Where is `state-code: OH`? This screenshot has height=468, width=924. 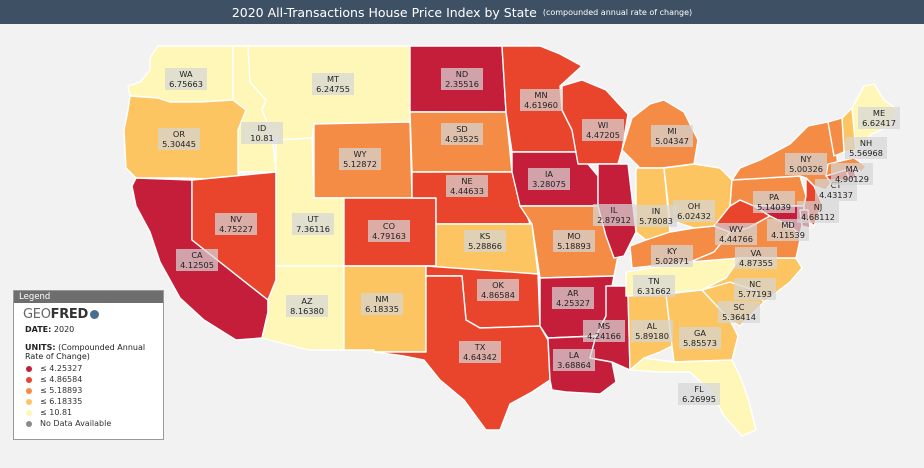
state-code: OH is located at coordinates (694, 206).